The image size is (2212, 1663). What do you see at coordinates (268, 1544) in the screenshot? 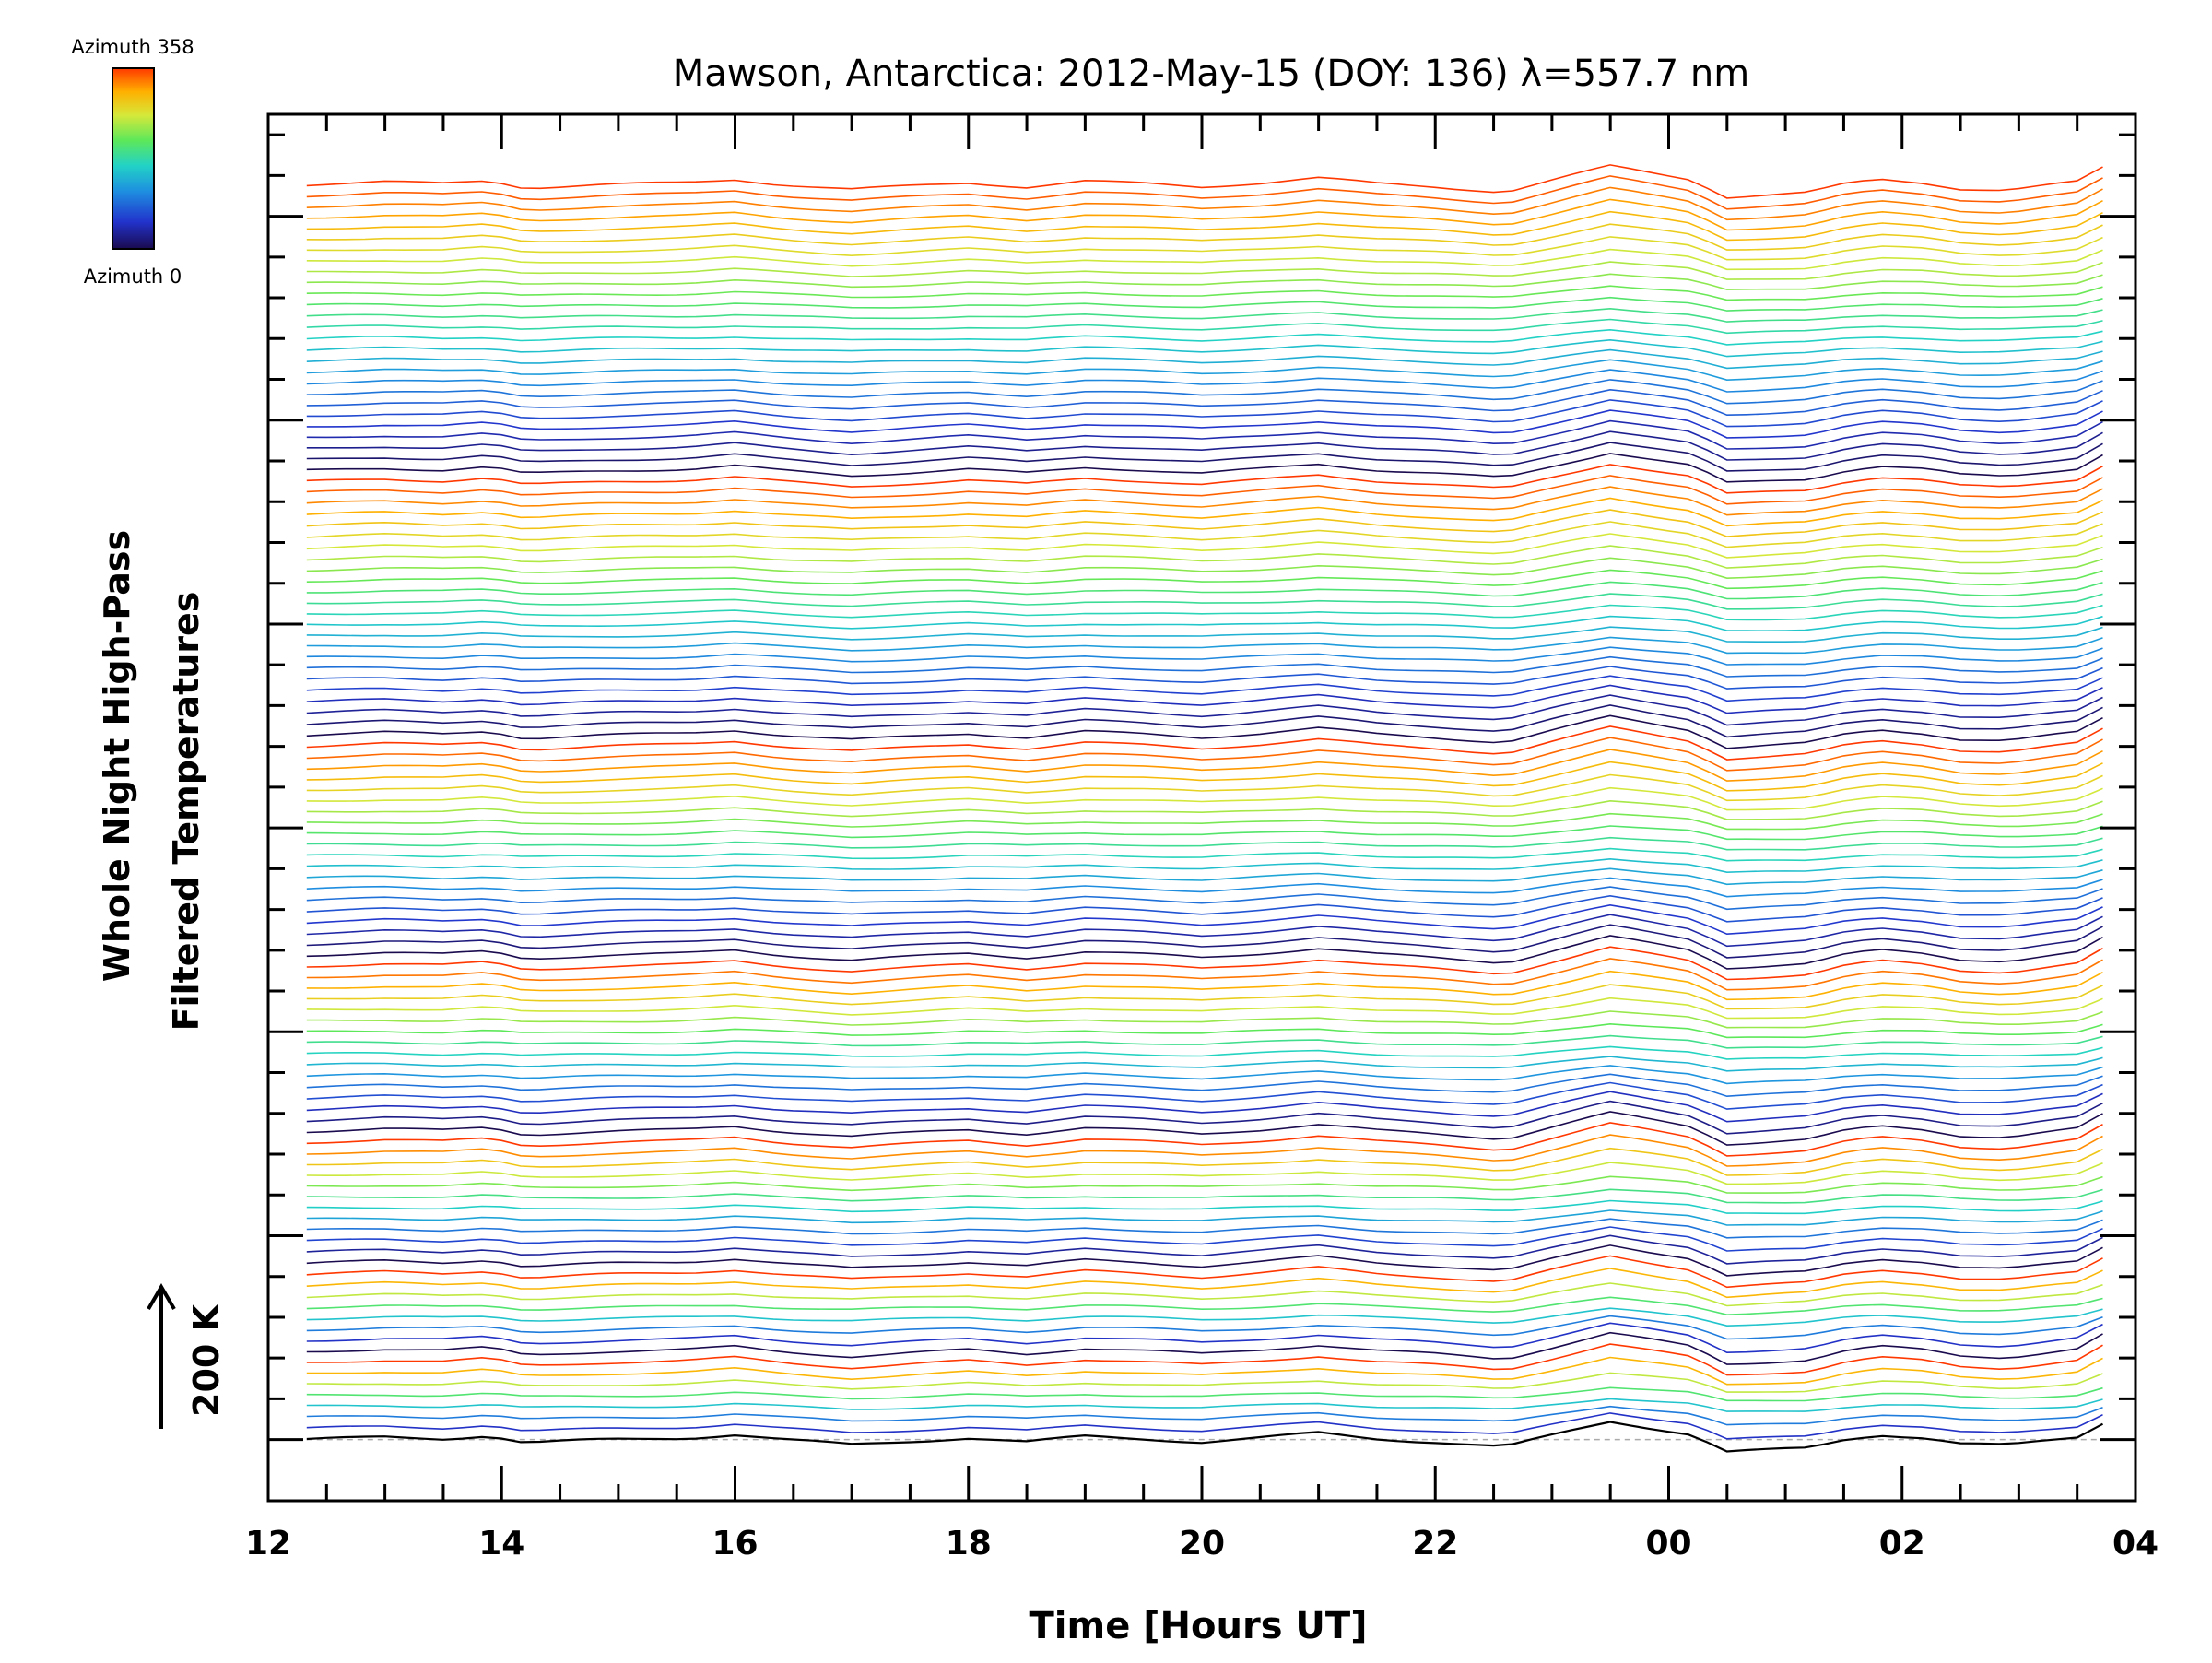
I see `x-tick-label: 12` at bounding box center [268, 1544].